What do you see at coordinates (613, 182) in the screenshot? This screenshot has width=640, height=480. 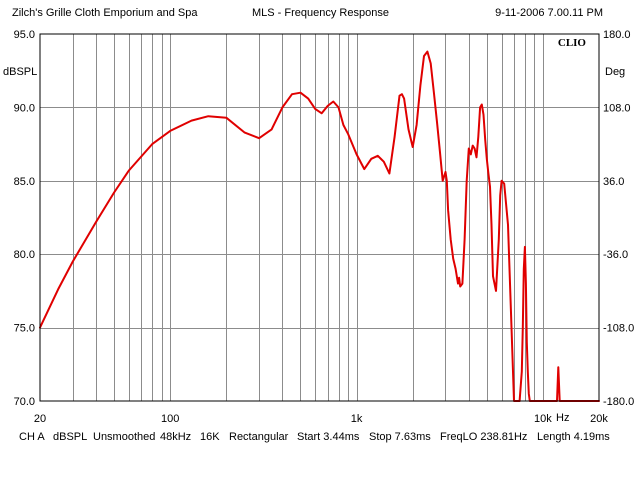 I see `y2-tick-label: 36.0` at bounding box center [613, 182].